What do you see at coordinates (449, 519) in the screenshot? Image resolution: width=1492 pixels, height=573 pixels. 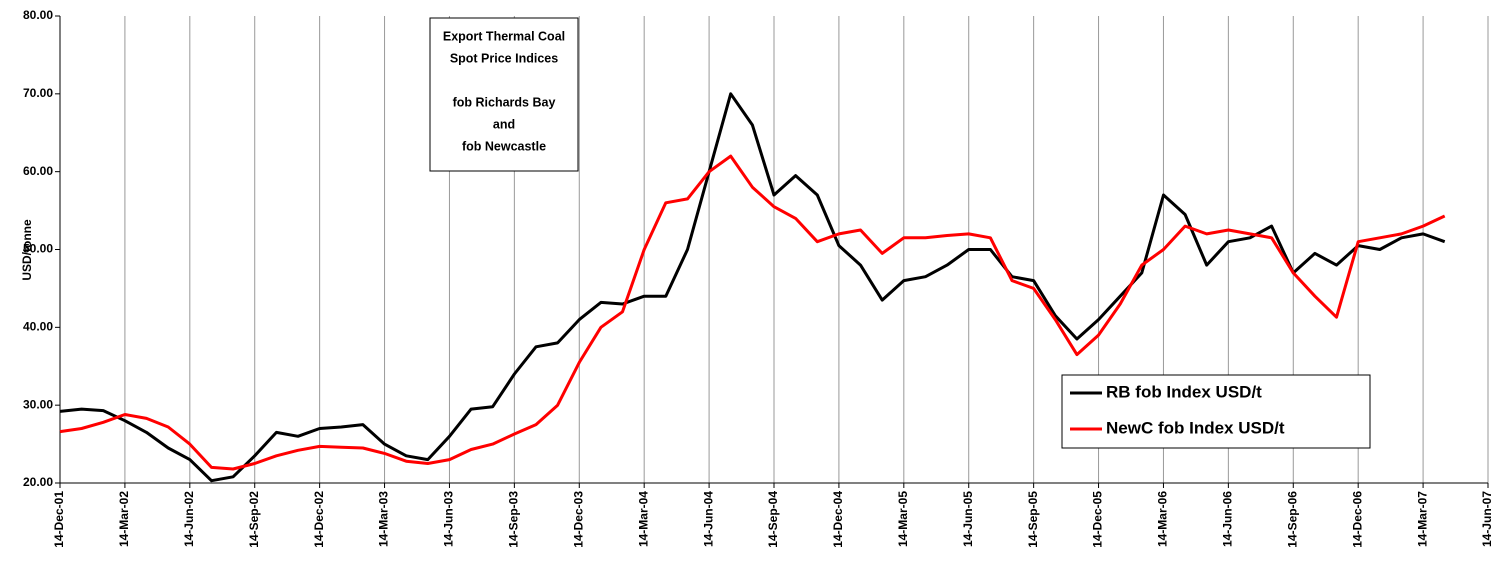 I see `x-tick-label: 14-Jun-03` at bounding box center [449, 519].